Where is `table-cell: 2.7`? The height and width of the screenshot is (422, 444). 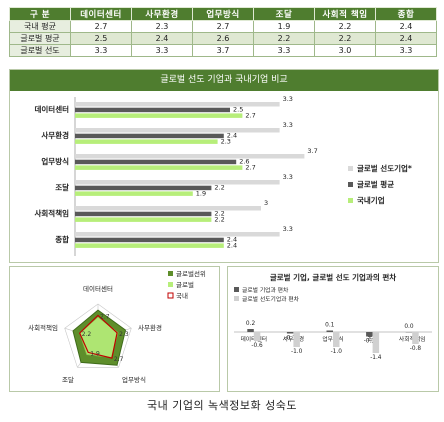
table-cell: 2.7 is located at coordinates (223, 26).